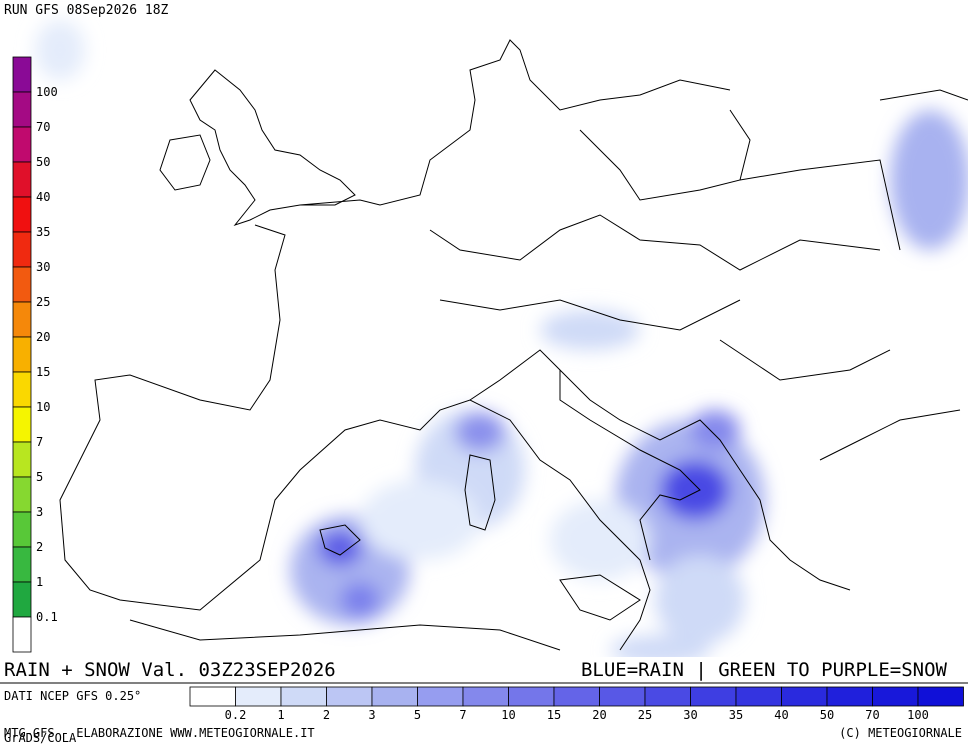  Describe the element at coordinates (827, 715) in the screenshot. I see `rain-label: 50` at that location.